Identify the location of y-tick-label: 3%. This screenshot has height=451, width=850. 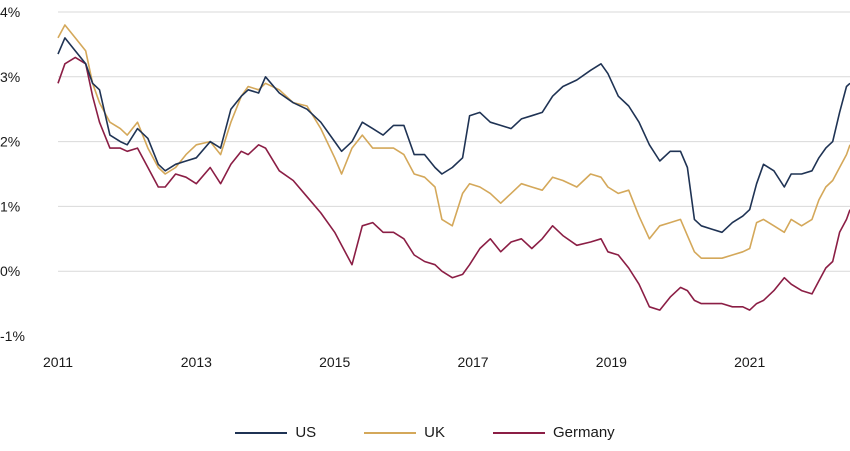
(10, 77).